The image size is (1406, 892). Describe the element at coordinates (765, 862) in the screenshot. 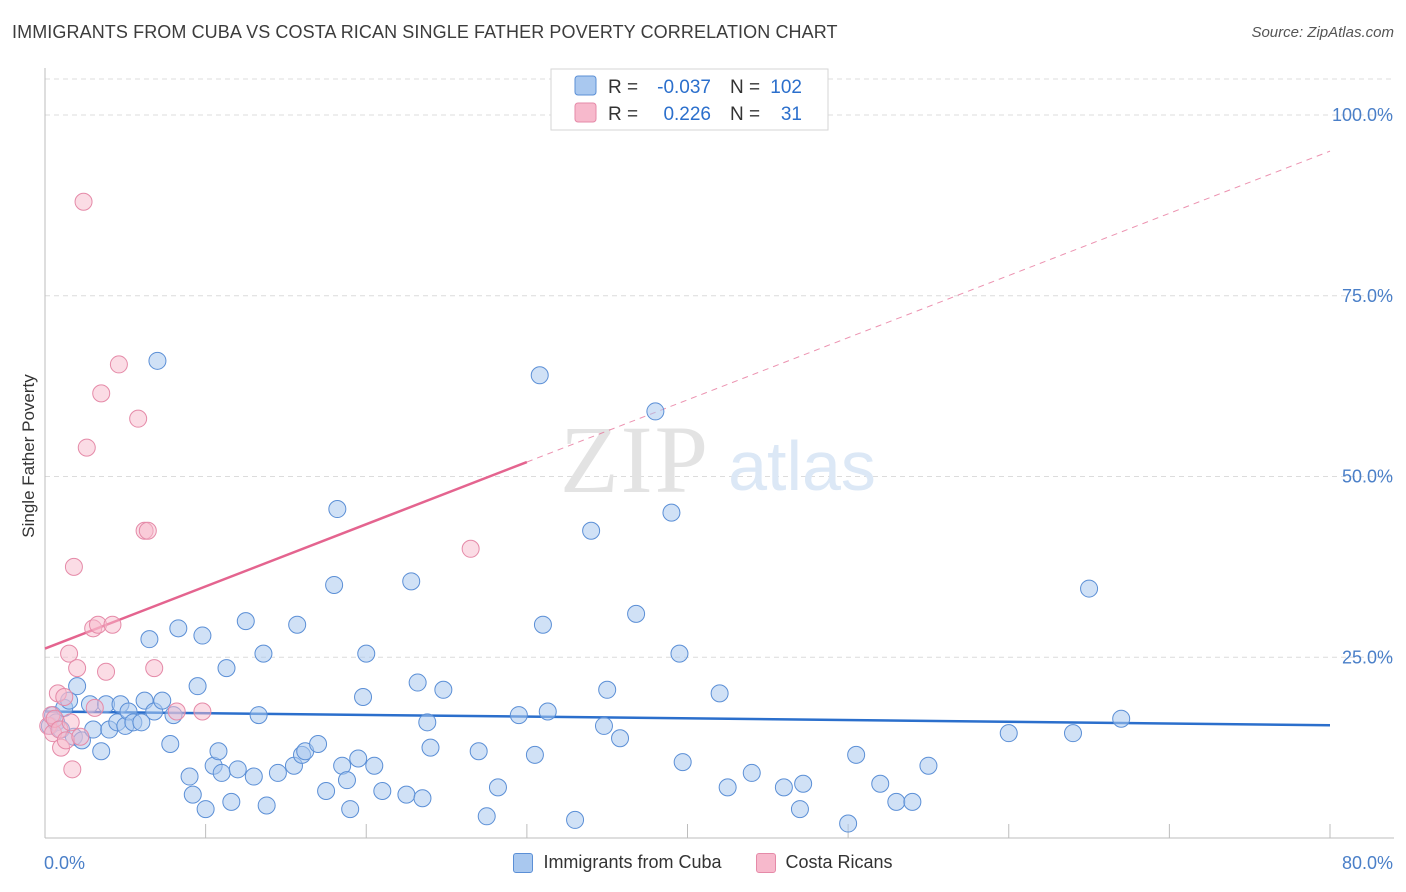

I see `legend-swatch-costa-rica` at that location.